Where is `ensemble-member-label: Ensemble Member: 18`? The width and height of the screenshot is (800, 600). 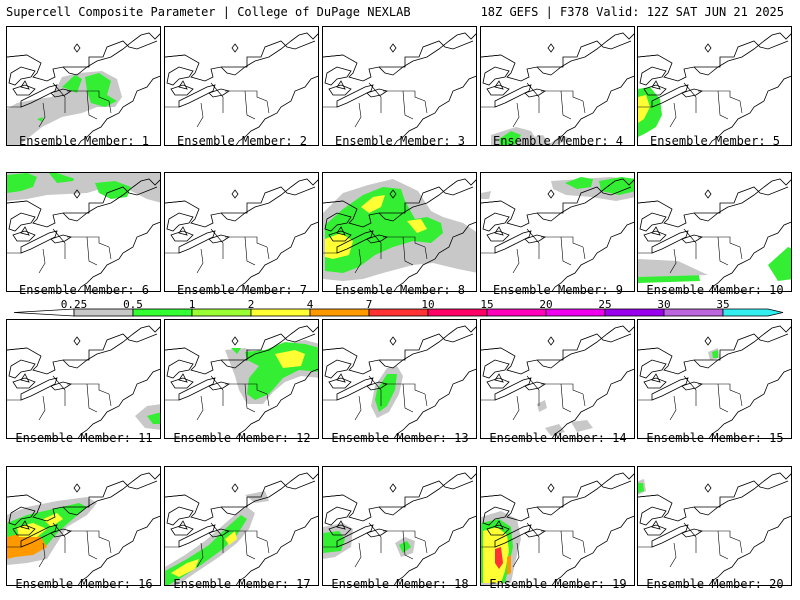
ensemble-member-label: Ensemble Member: 18 is located at coordinates (400, 584).